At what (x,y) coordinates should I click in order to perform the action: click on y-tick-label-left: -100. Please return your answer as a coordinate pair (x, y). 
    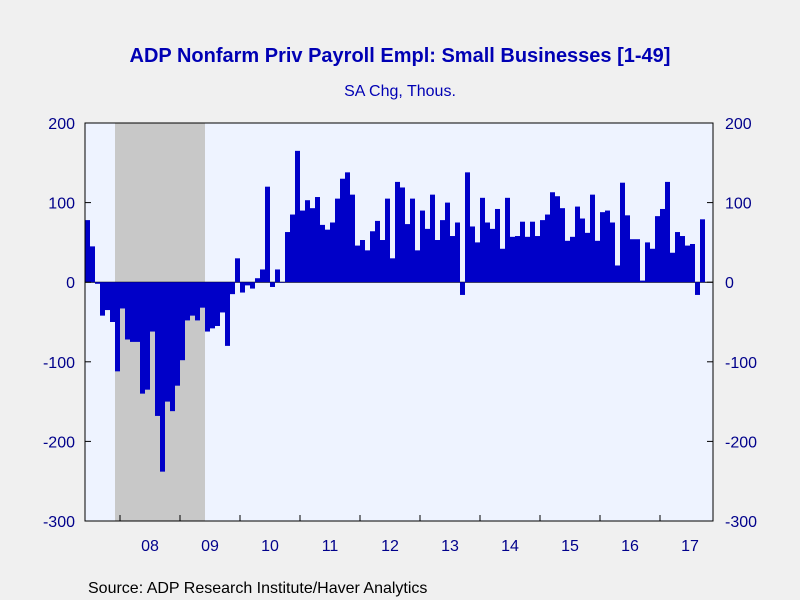
    Looking at the image, I should click on (59, 363).